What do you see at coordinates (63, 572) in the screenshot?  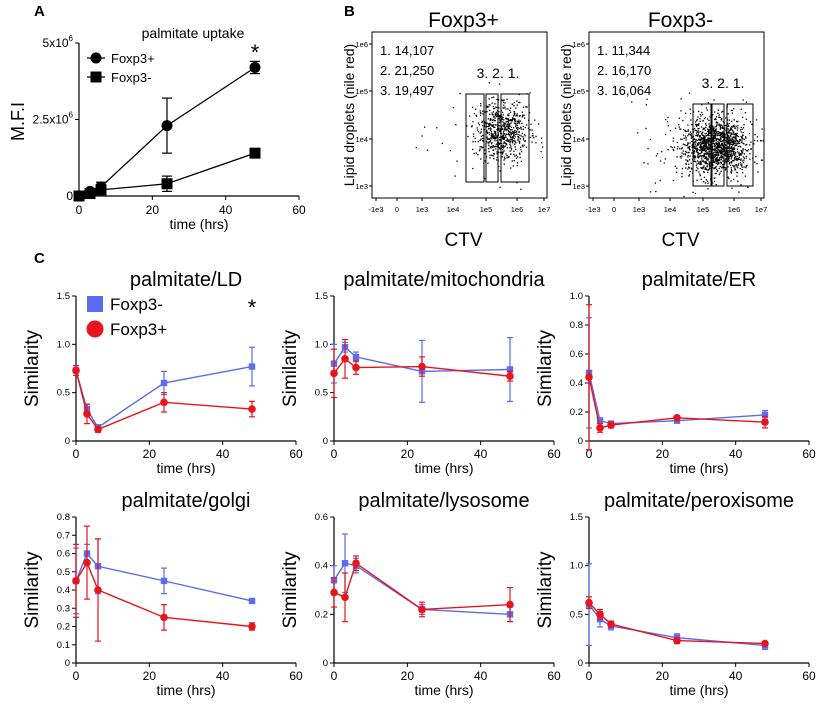 I see `y-tick-label: 0.5` at bounding box center [63, 572].